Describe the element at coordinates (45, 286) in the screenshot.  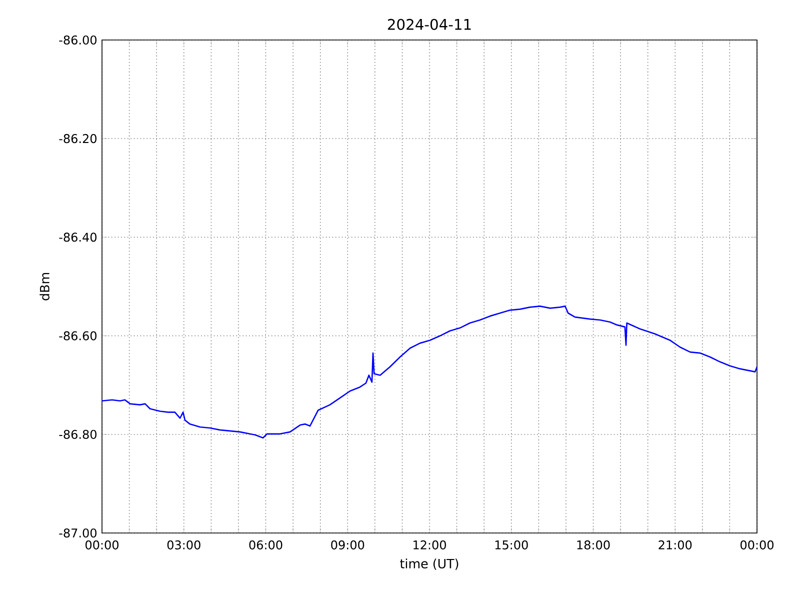
I see `y-axis-title: dBm` at that location.